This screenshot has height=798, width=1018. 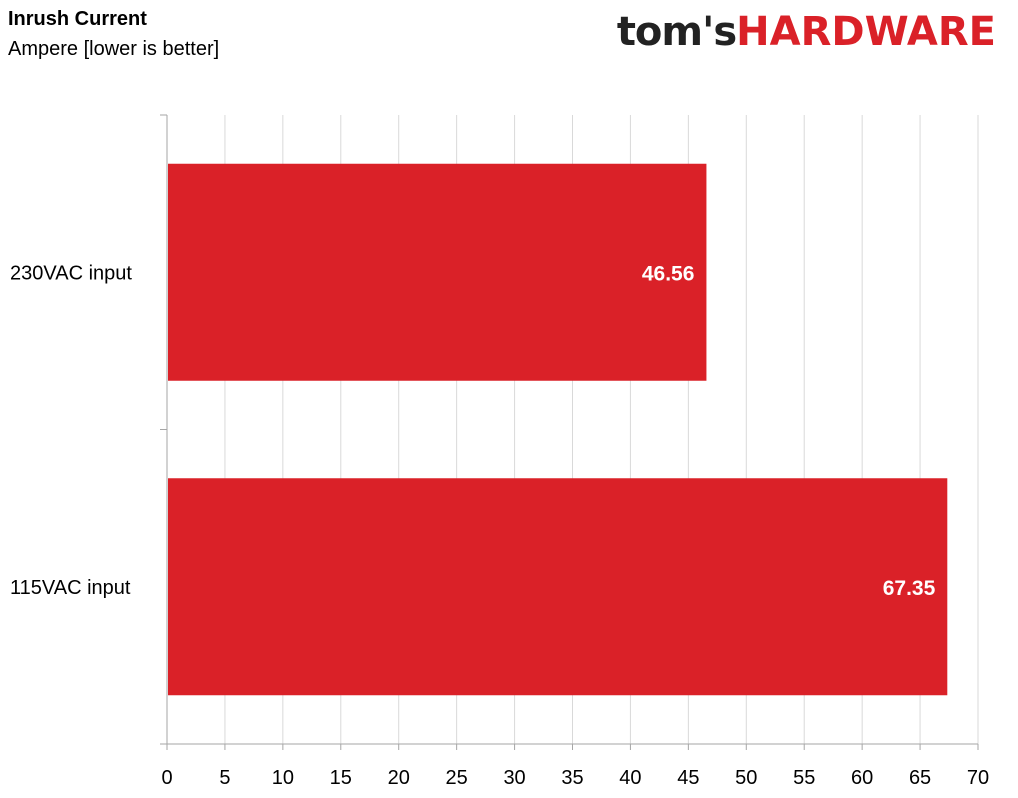 What do you see at coordinates (978, 778) in the screenshot?
I see `x-tick-label-70: 70` at bounding box center [978, 778].